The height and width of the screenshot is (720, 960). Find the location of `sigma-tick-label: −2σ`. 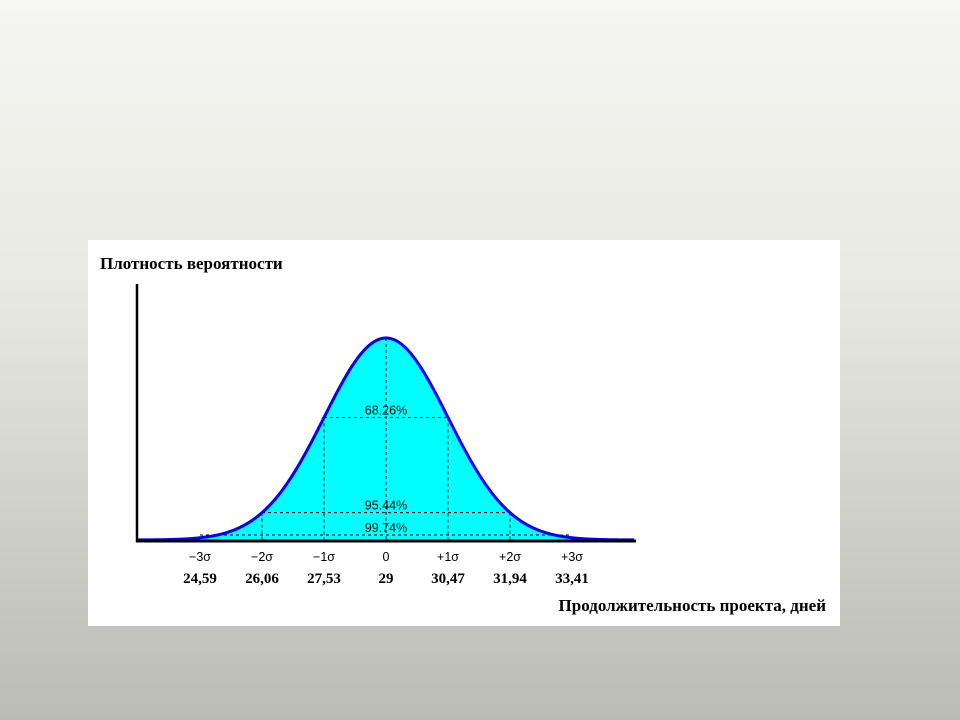

sigma-tick-label: −2σ is located at coordinates (262, 557).